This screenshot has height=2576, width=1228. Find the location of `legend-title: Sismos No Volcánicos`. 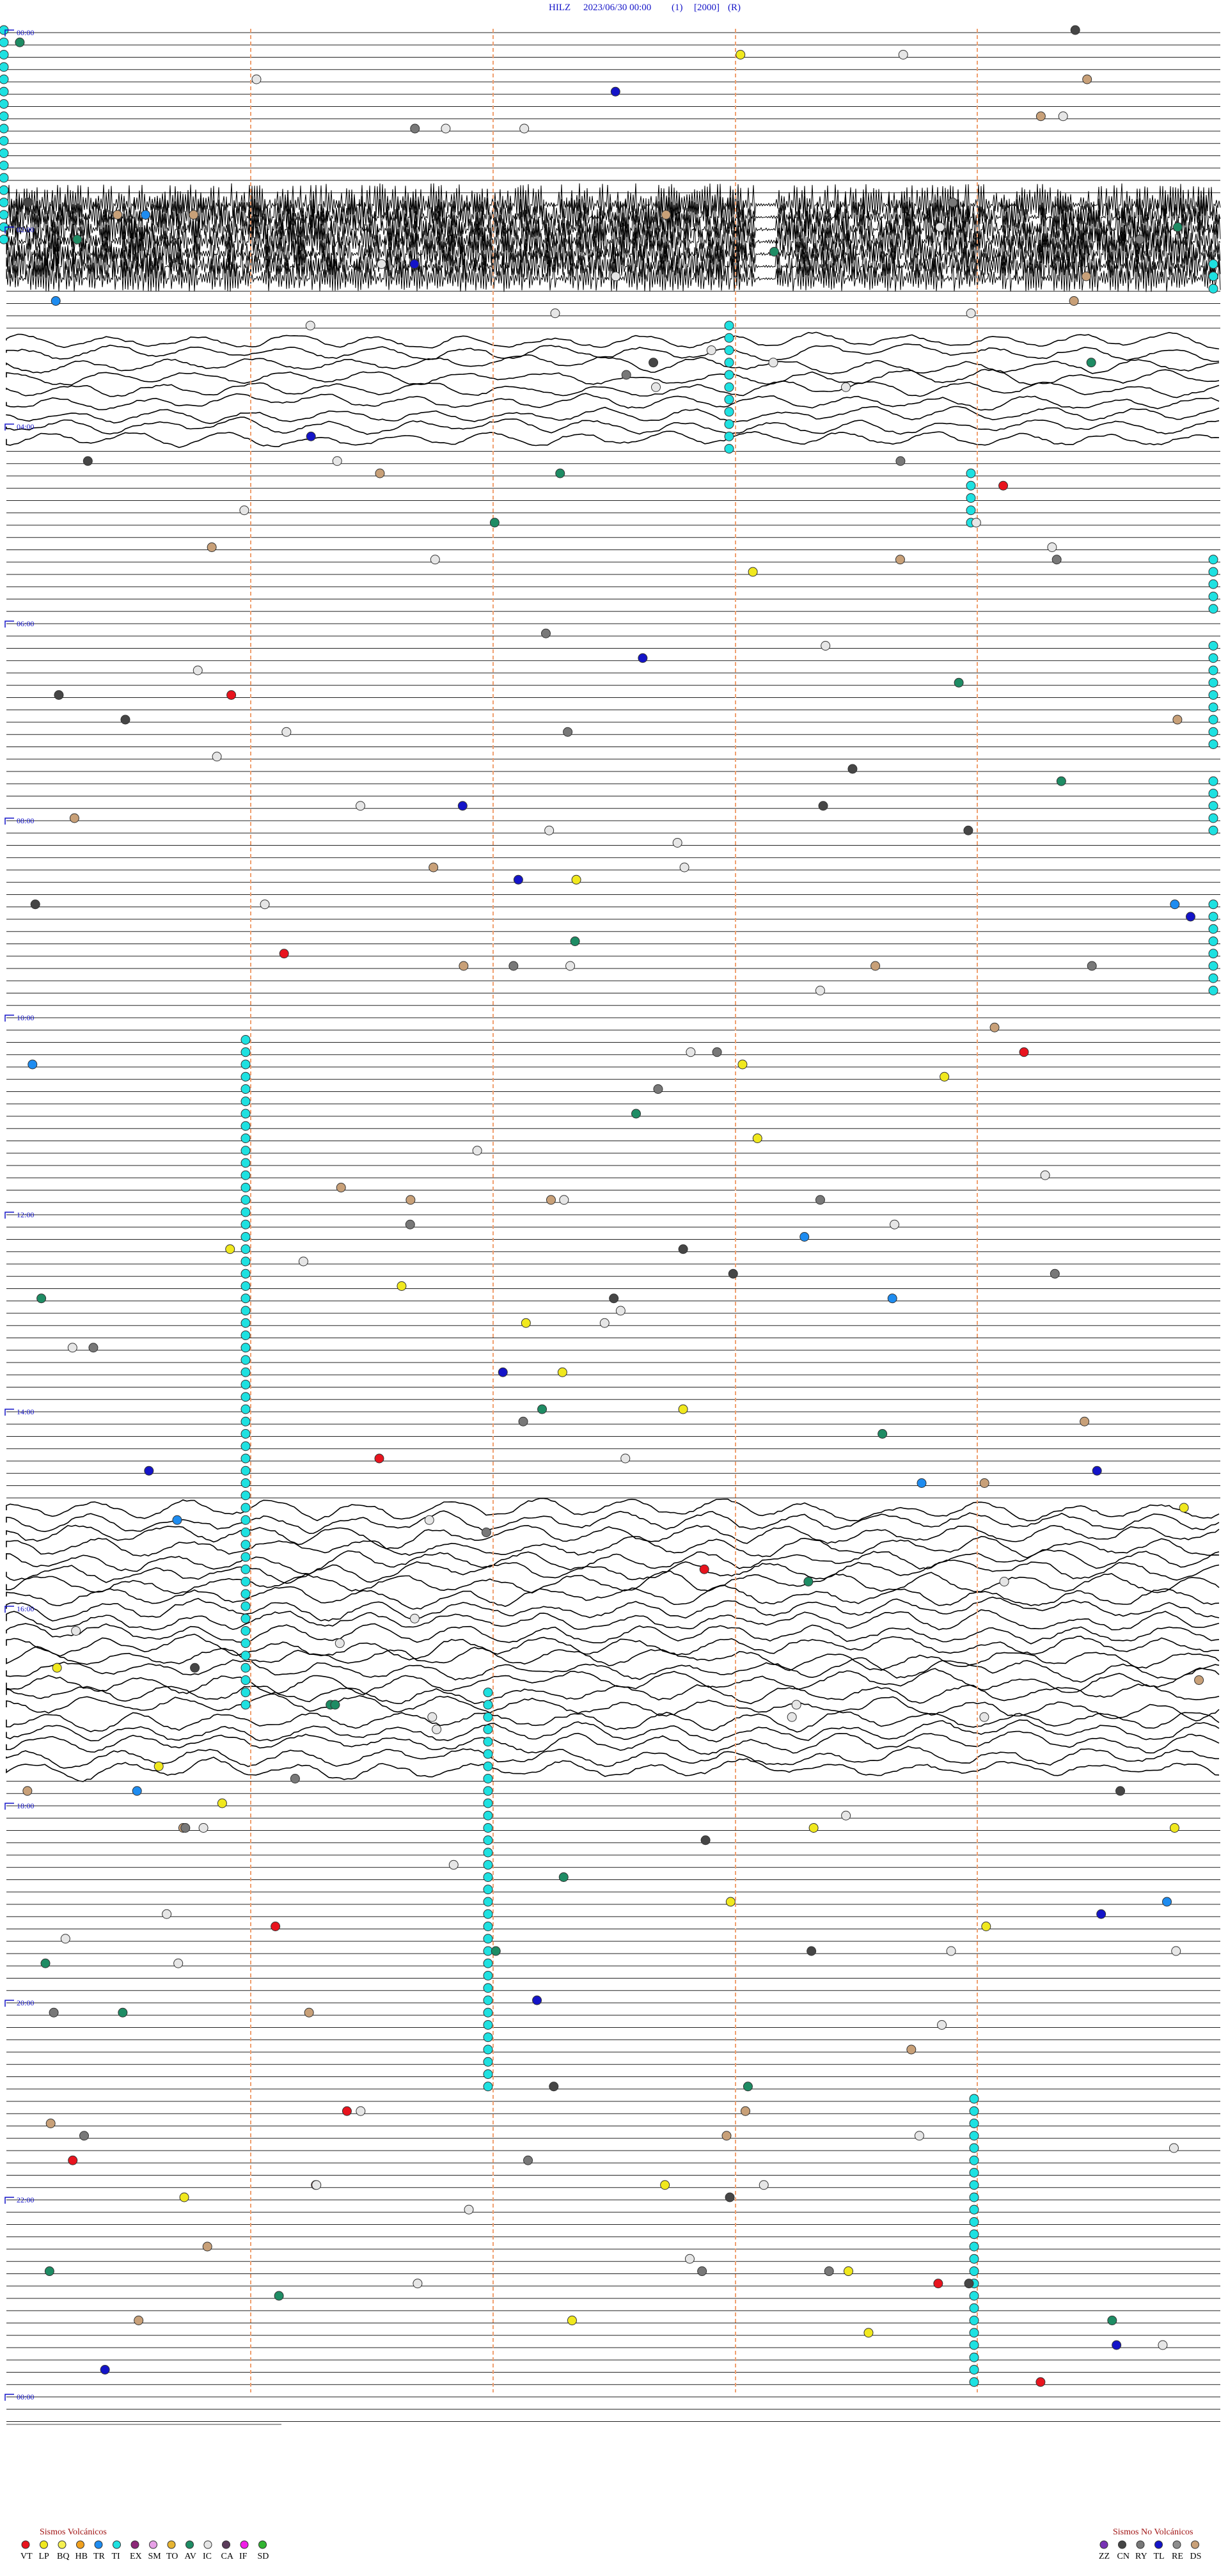

legend-title: Sismos No Volcánicos is located at coordinates (1153, 2532).